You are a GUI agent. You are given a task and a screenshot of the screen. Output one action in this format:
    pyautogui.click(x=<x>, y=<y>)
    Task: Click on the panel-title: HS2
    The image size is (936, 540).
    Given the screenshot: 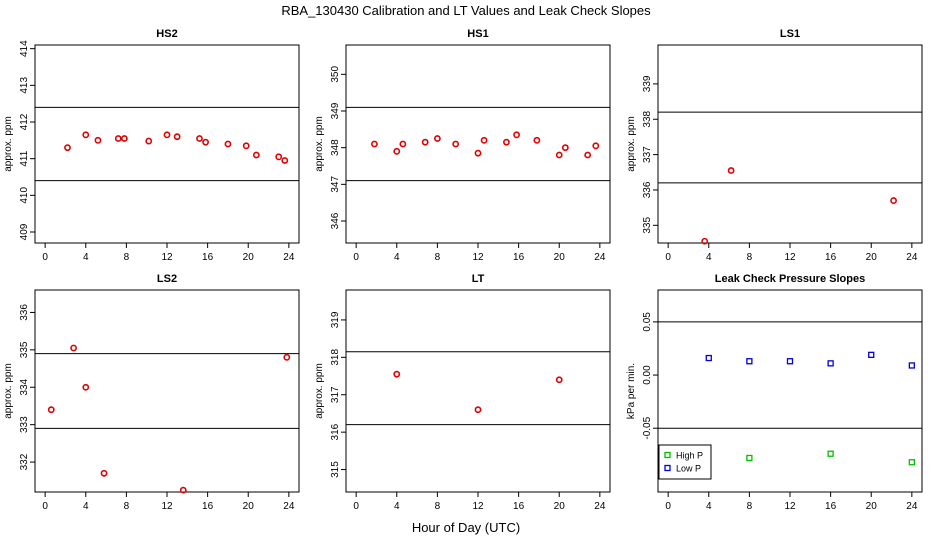 What is the action you would take?
    pyautogui.click(x=166, y=34)
    